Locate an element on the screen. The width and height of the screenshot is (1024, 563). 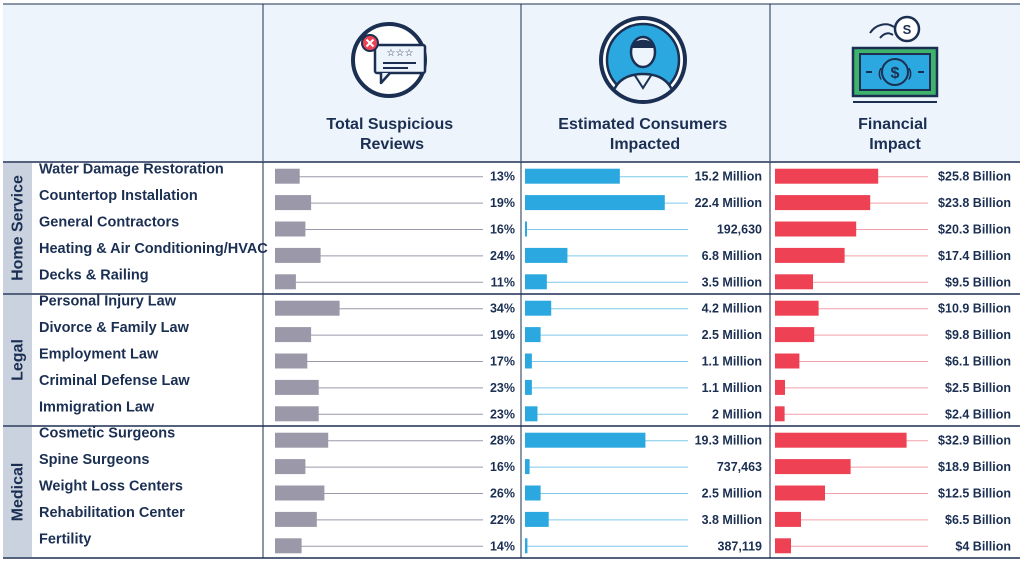
financial-value-label: $9.8 Billion is located at coordinates (978, 335).